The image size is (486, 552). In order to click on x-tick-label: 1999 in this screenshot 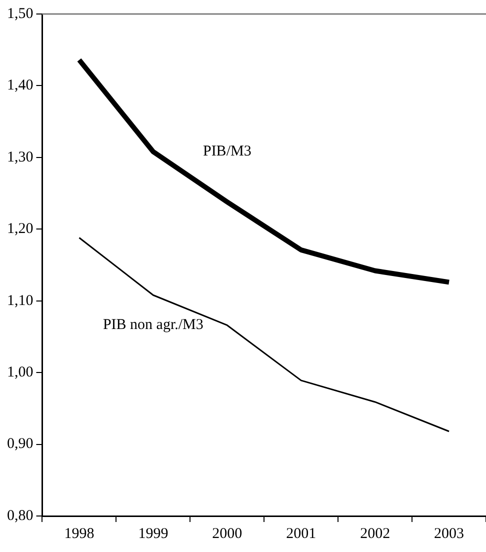, I will do `click(153, 534)`.